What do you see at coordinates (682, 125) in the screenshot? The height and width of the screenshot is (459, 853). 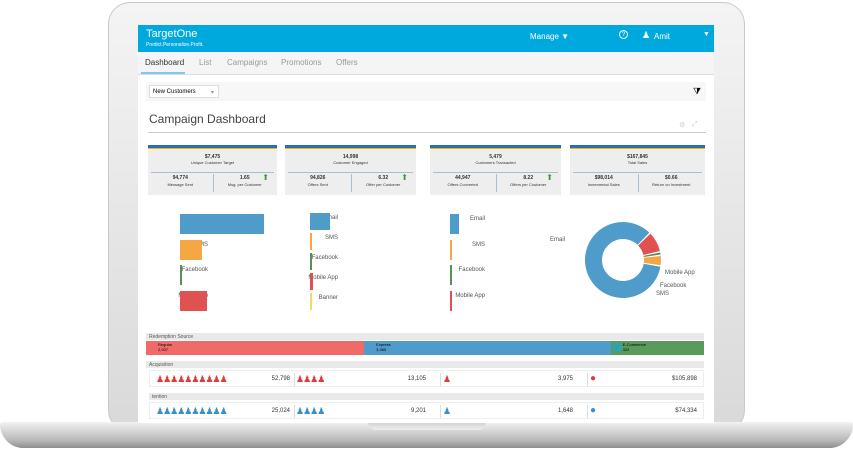 I see `settings-icon: ⚙` at bounding box center [682, 125].